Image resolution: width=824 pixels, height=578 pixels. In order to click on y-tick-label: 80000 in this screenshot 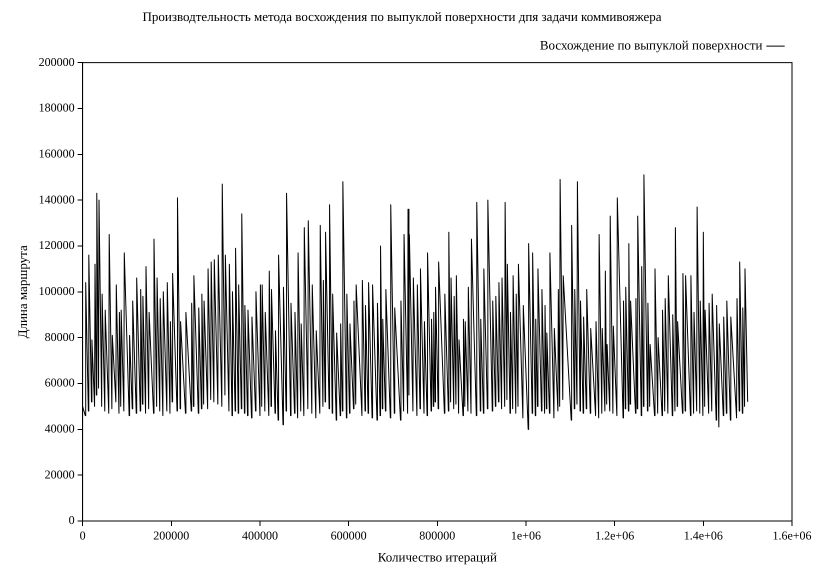, I will do `click(59, 337)`.